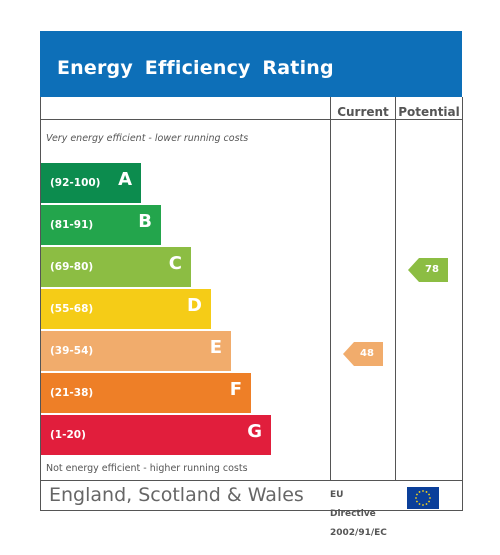  What do you see at coordinates (176, 495) in the screenshot?
I see `footer-country: England, Scotland & Wales` at bounding box center [176, 495].